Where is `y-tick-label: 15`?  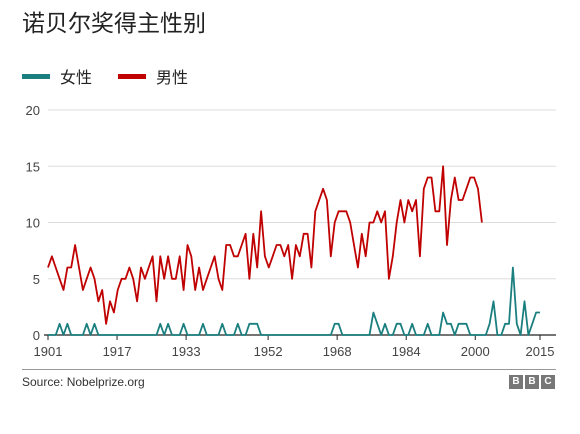 y-tick-label: 15 is located at coordinates (33, 166).